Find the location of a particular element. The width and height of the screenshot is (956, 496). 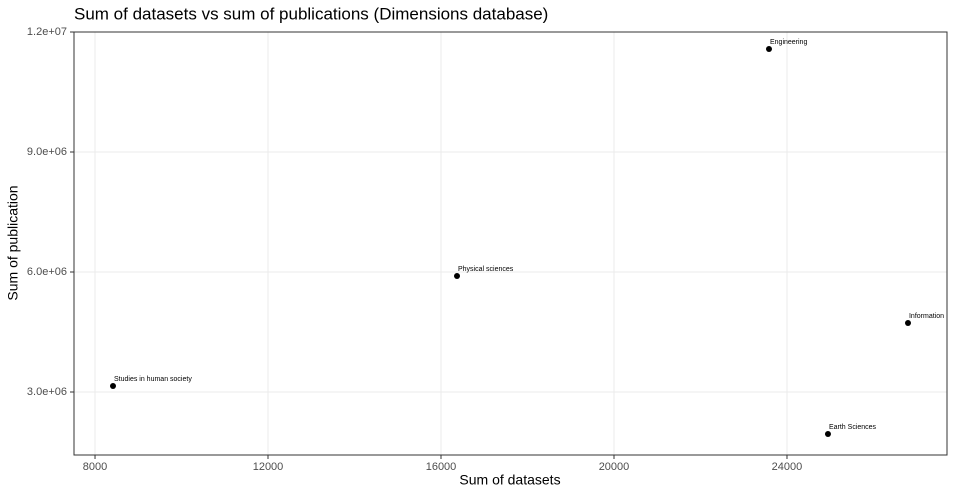

x-tick-label: 20000 is located at coordinates (614, 467).